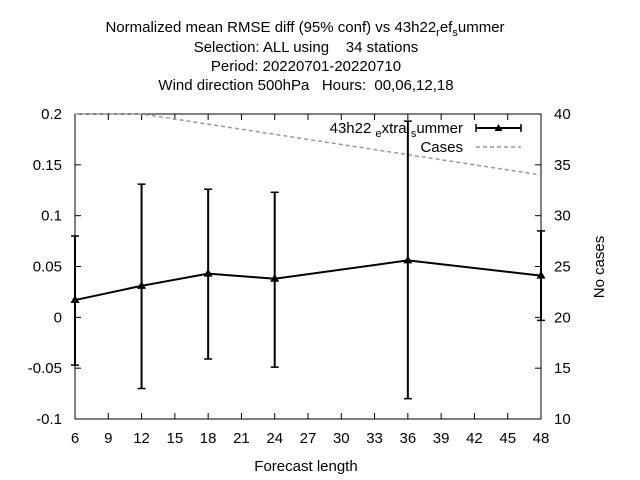 The image size is (640, 480). Describe the element at coordinates (562, 267) in the screenshot. I see `y2-tick-label: 25` at that location.